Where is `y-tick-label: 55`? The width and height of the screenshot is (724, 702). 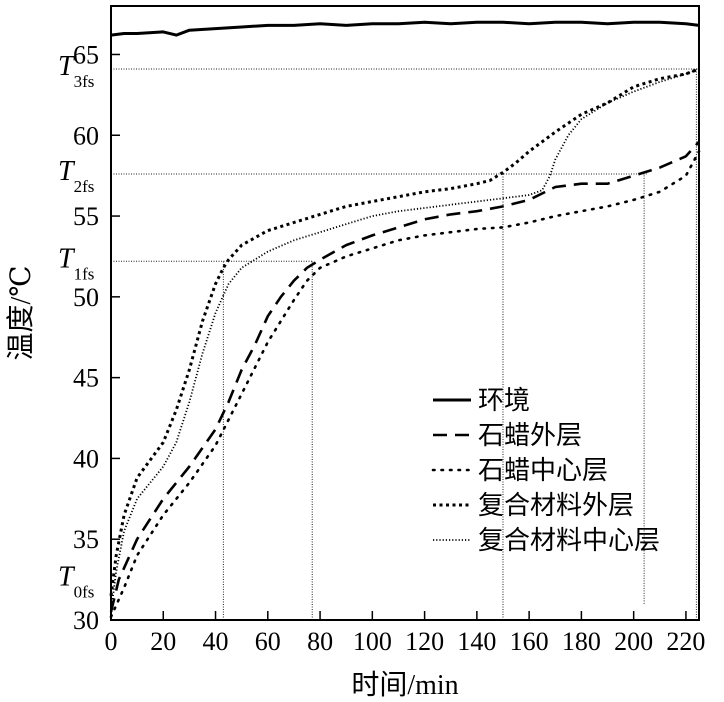
y-tick-label: 55 is located at coordinates (86, 216).